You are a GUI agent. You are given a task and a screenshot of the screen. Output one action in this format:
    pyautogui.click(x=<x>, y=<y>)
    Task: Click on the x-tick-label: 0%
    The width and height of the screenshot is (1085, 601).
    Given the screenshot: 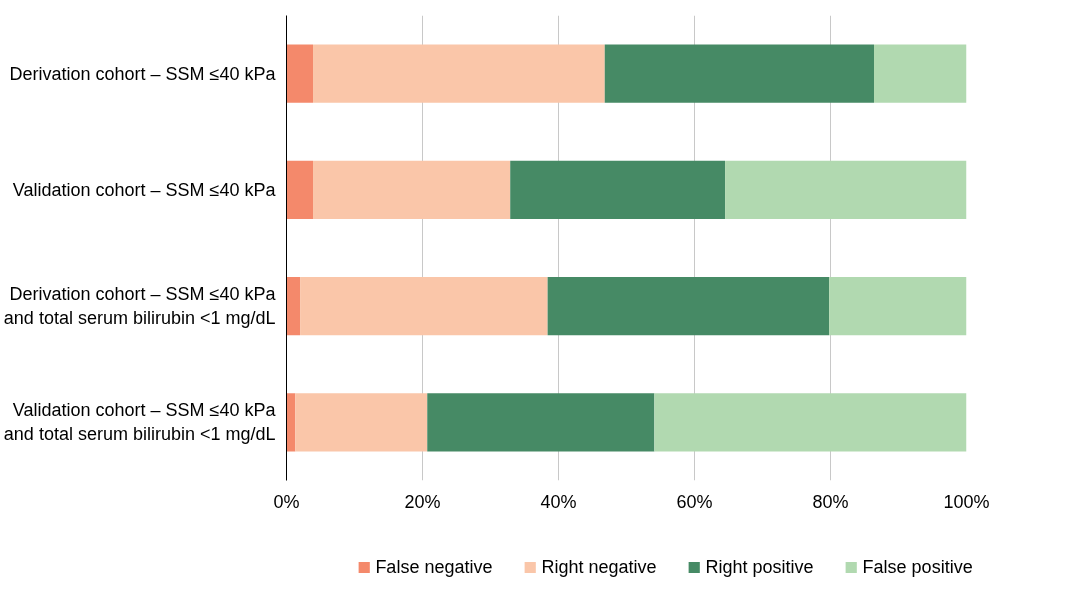 What is the action you would take?
    pyautogui.click(x=286, y=501)
    